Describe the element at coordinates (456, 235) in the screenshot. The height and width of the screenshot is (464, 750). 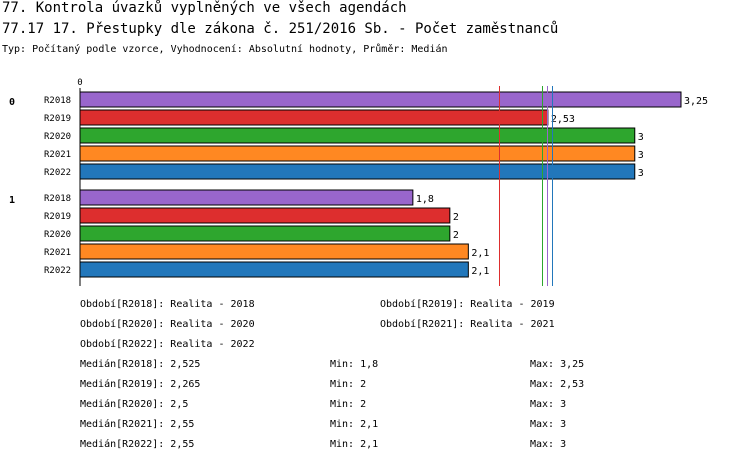
I see `value-label-1-r2020: 2` at that location.